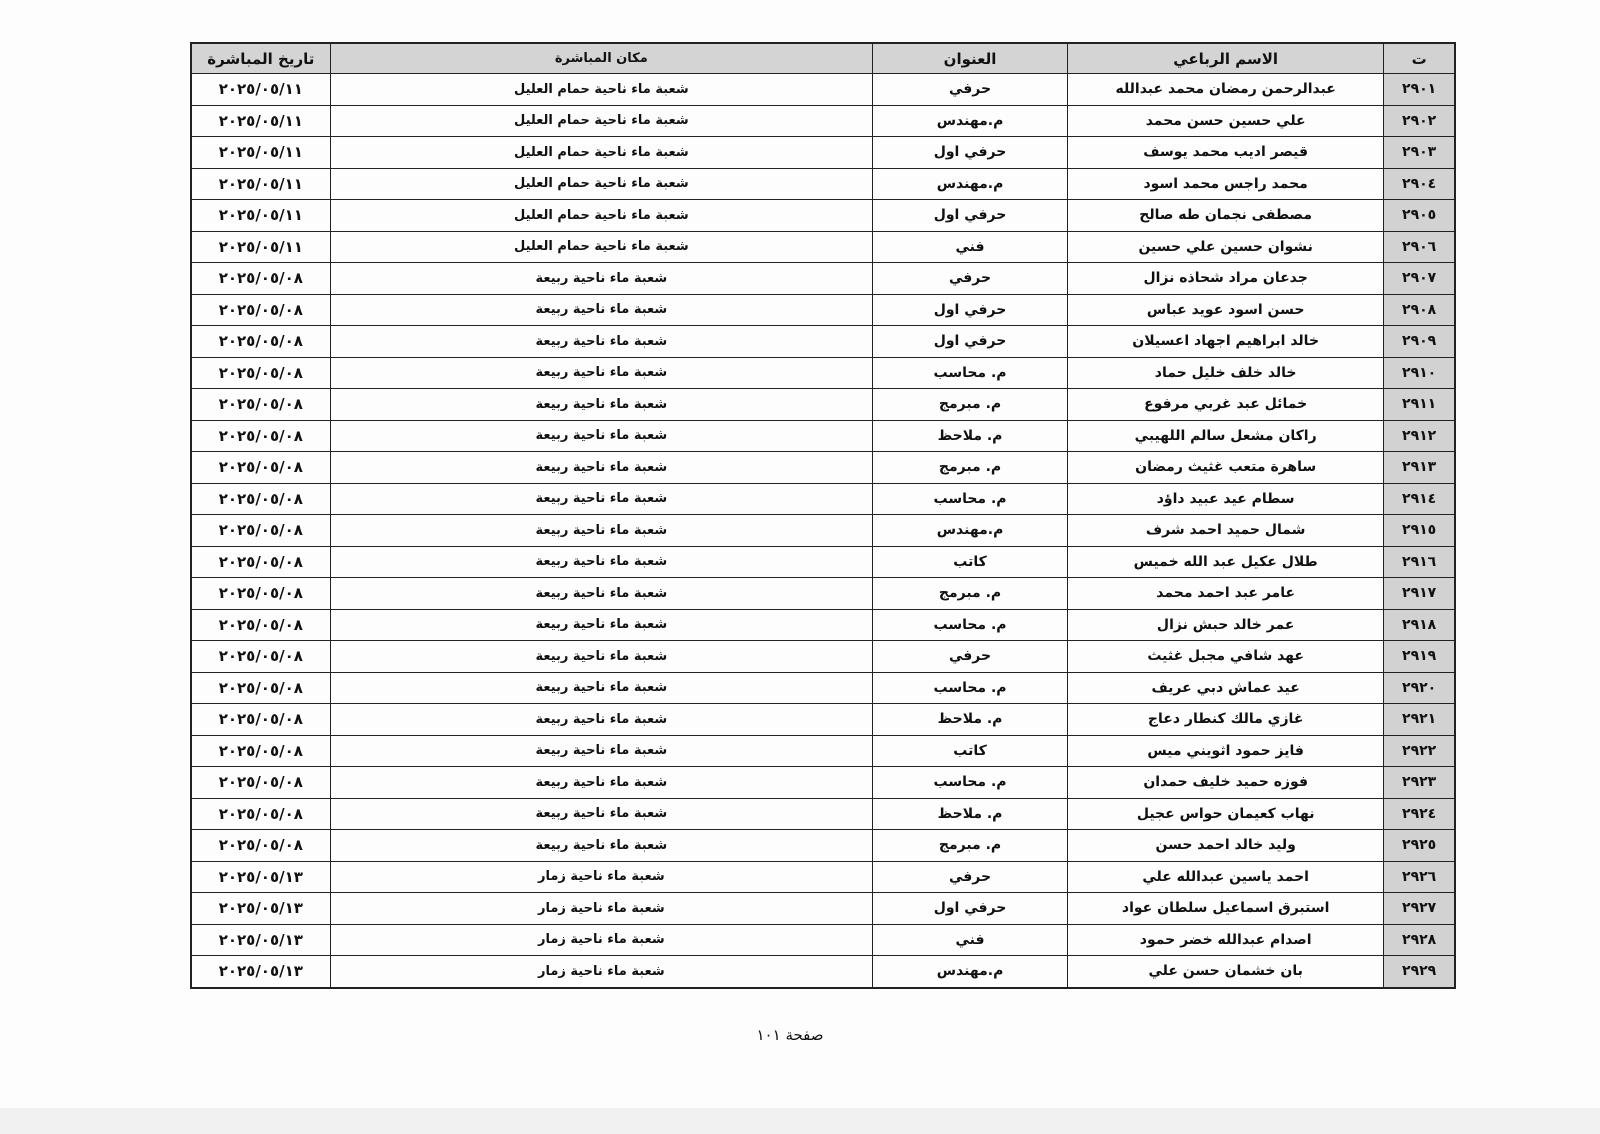 This screenshot has height=1134, width=1600. I want to click on cell-name: وليد خالد احمد حسن, so click(1226, 845).